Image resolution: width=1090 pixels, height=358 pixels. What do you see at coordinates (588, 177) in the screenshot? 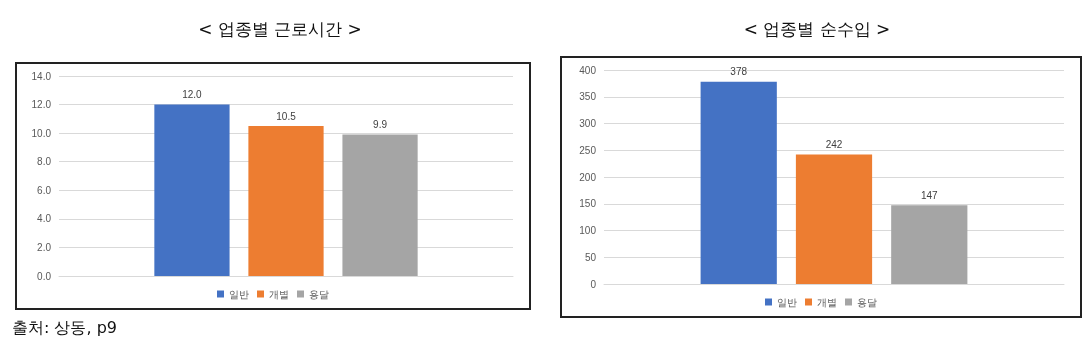
I see `y-tick-label: 200` at bounding box center [588, 177].